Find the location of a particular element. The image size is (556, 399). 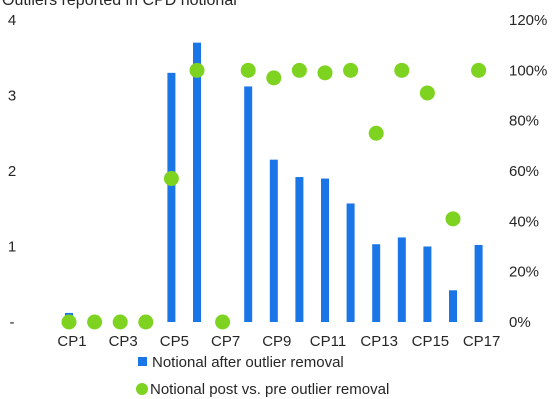

right-tick-label: 60% is located at coordinates (524, 171).